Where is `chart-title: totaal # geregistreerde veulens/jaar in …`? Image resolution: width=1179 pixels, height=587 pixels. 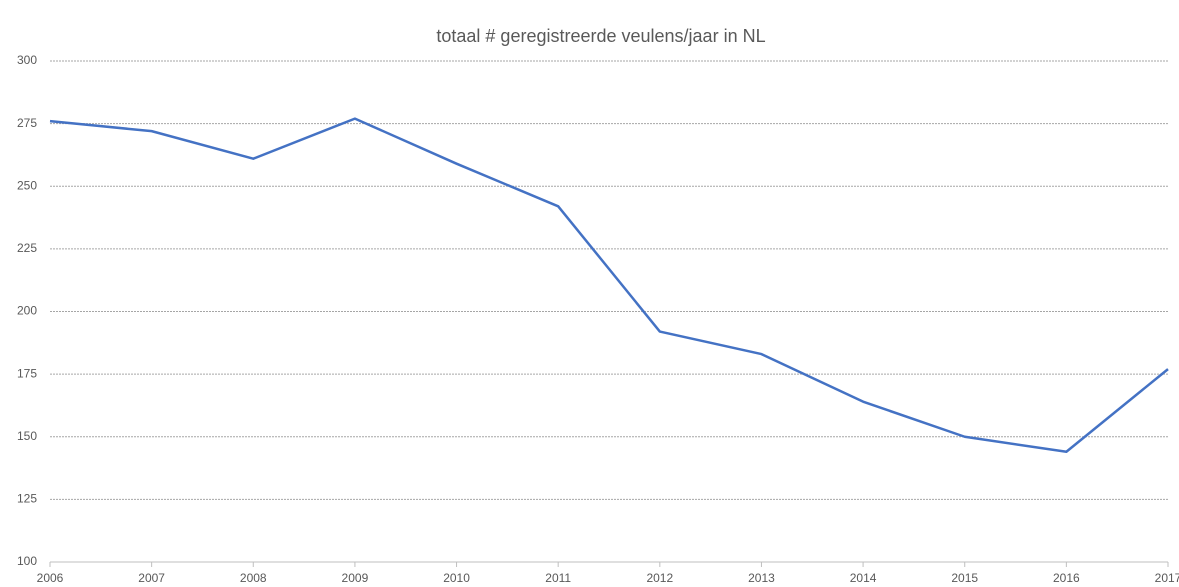
chart-title: totaal # geregistreerde veulens/jaar in … is located at coordinates (600, 36).